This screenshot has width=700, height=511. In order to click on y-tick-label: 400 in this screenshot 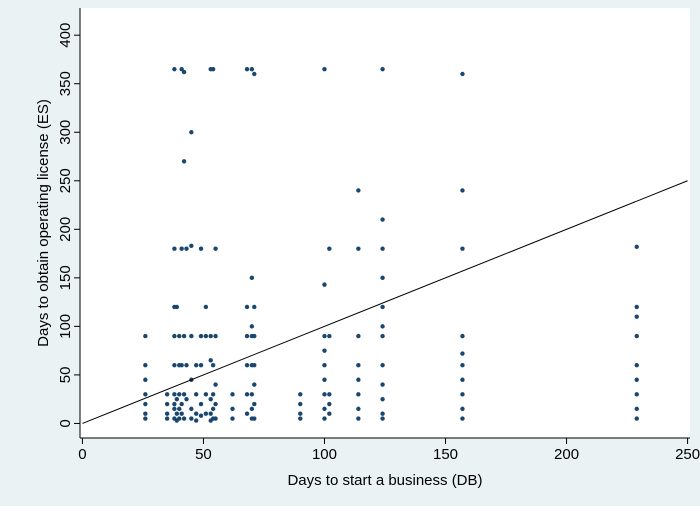, I will do `click(65, 35)`.